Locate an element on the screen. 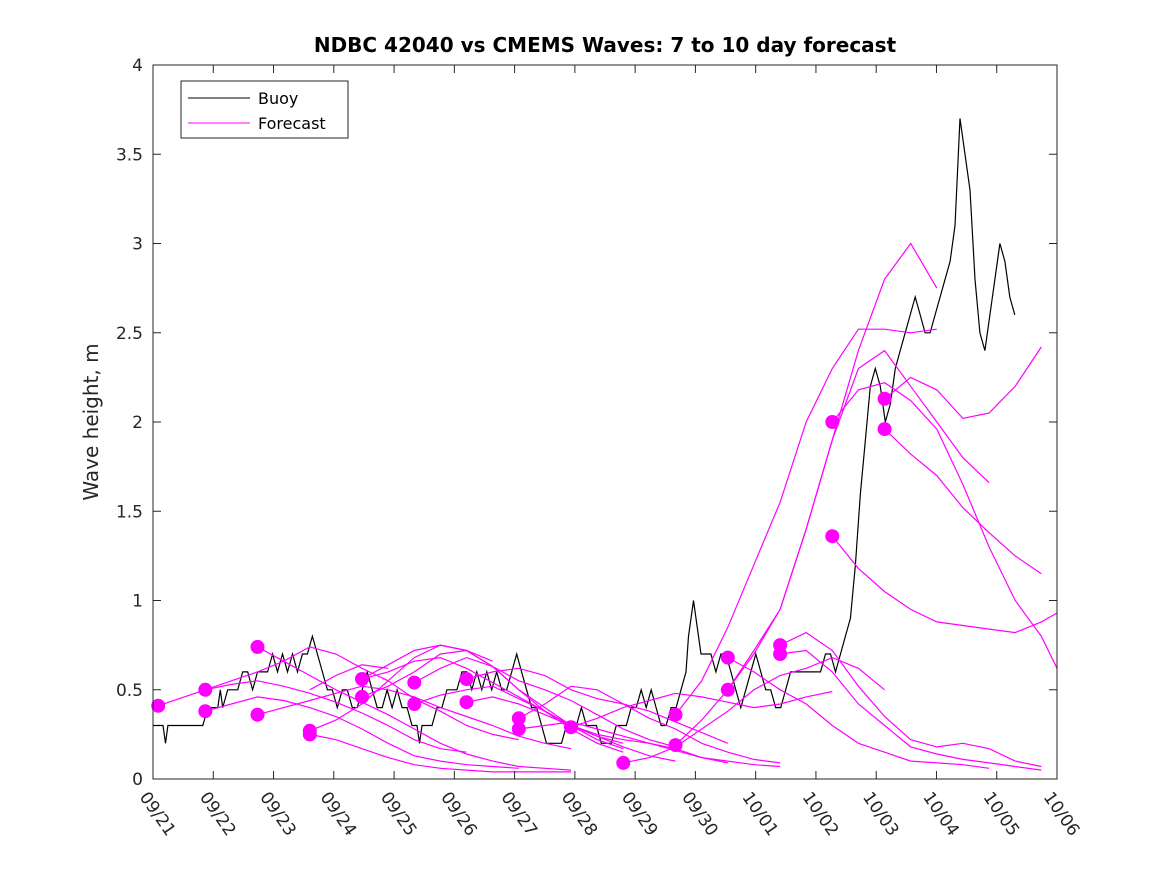  x-tick-label: 09/27 is located at coordinates (519, 814).